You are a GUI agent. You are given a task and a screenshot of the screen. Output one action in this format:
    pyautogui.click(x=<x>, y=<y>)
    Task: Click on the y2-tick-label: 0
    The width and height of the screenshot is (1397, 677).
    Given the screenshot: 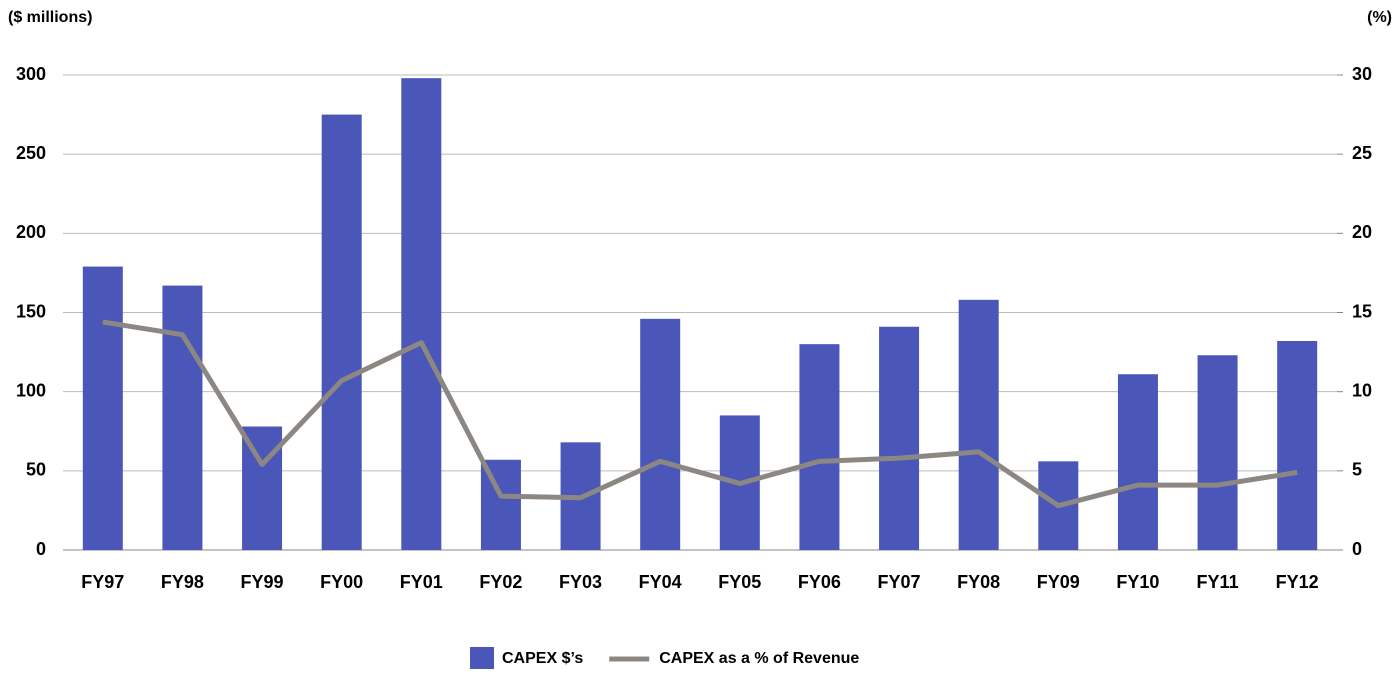 What is the action you would take?
    pyautogui.click(x=1357, y=549)
    